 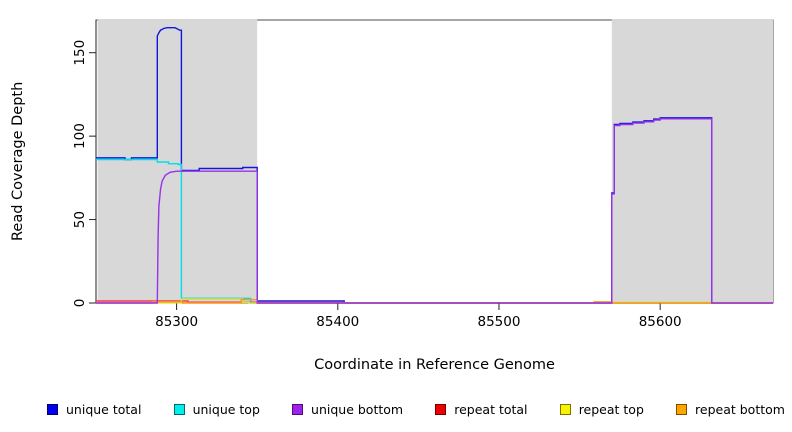 What do you see at coordinates (441, 409) in the screenshot?
I see `repeat-total-swatch-icon` at bounding box center [441, 409].